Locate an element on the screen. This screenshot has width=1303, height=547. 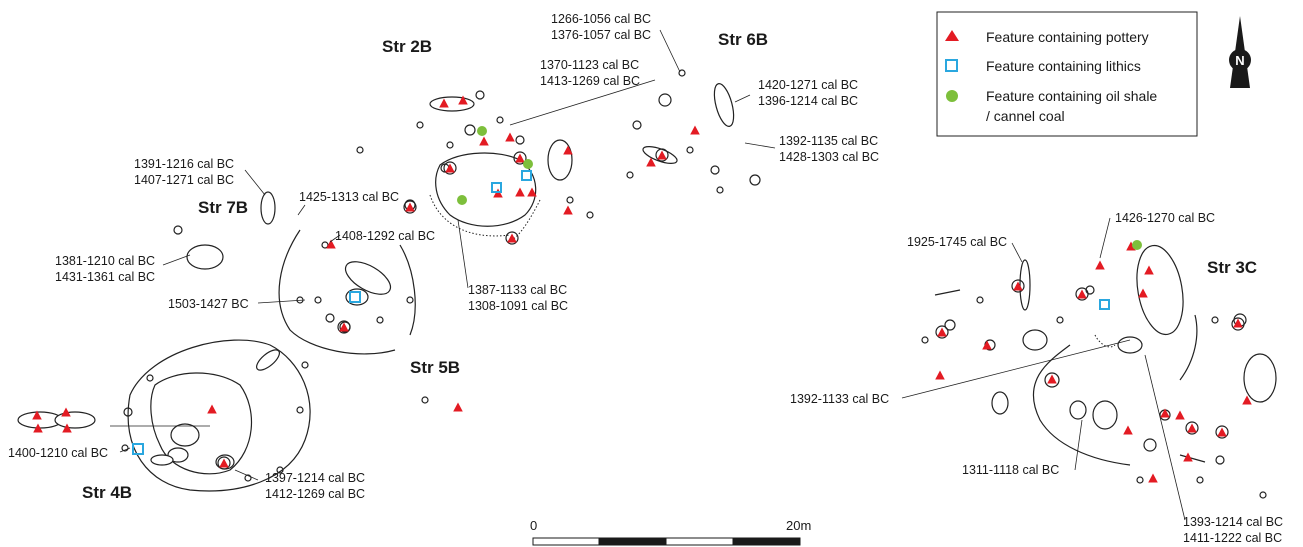
lithics-marker-4b is located at coordinates (138, 449).